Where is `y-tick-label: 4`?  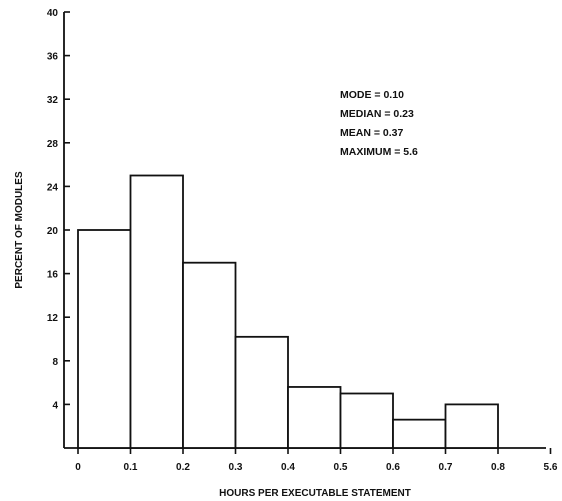
y-tick-label: 4 is located at coordinates (55, 405).